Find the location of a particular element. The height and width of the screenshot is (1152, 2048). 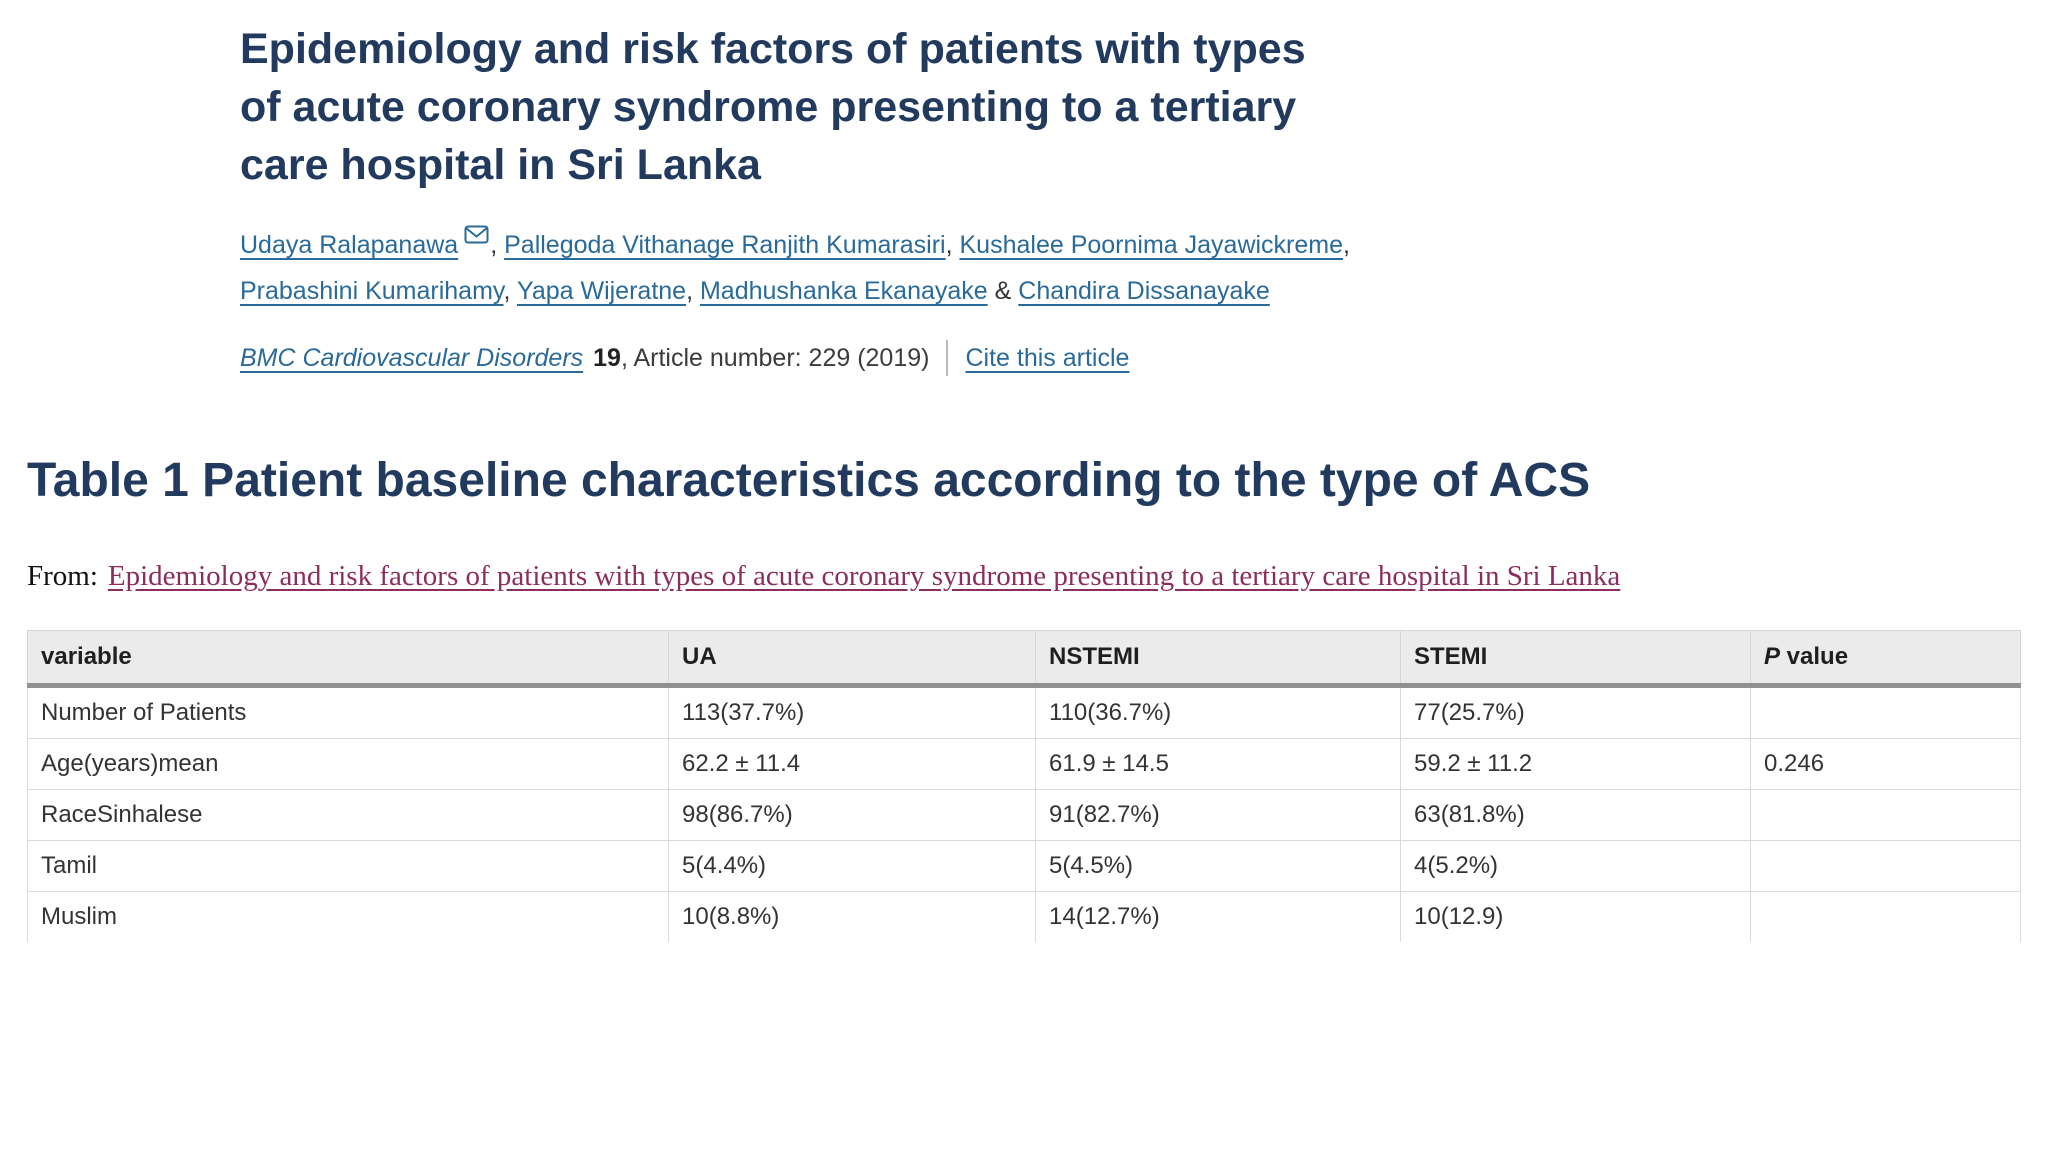

column-header-stemi: STEMI is located at coordinates (1575, 659).